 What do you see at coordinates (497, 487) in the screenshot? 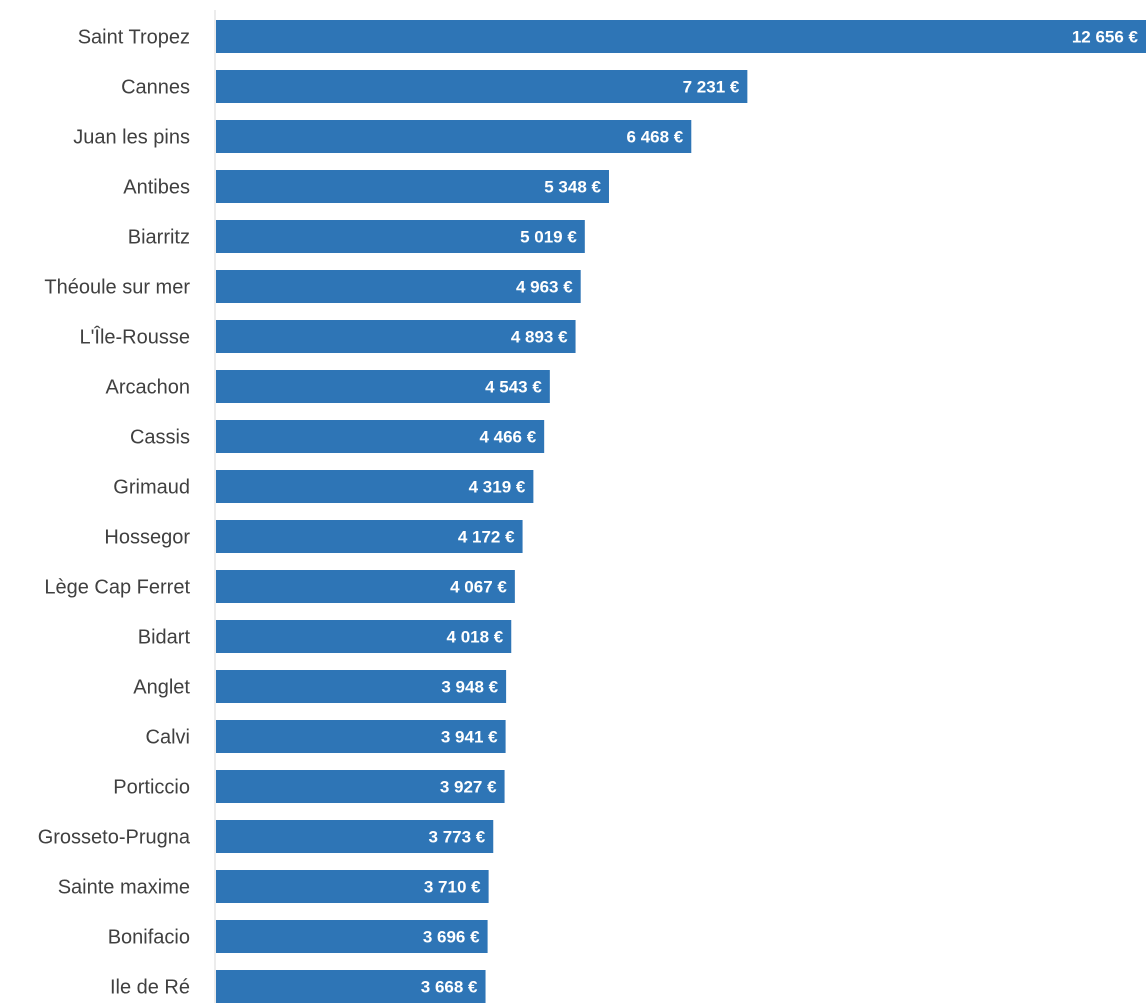
I see `value-label-10: 4 319 €` at bounding box center [497, 487].